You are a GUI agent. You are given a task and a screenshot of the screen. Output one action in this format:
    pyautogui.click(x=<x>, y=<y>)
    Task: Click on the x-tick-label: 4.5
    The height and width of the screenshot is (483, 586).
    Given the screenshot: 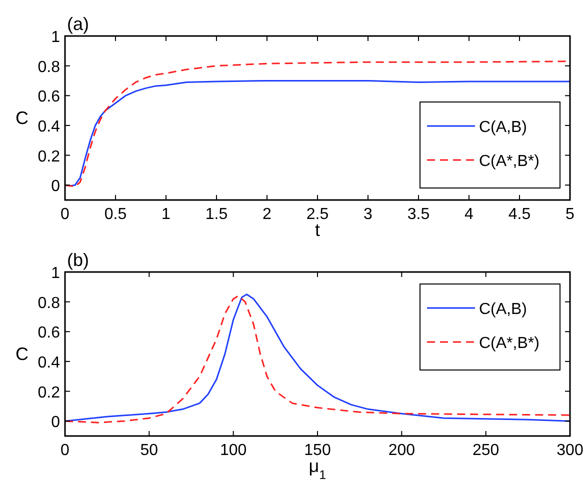 What is the action you would take?
    pyautogui.click(x=519, y=214)
    